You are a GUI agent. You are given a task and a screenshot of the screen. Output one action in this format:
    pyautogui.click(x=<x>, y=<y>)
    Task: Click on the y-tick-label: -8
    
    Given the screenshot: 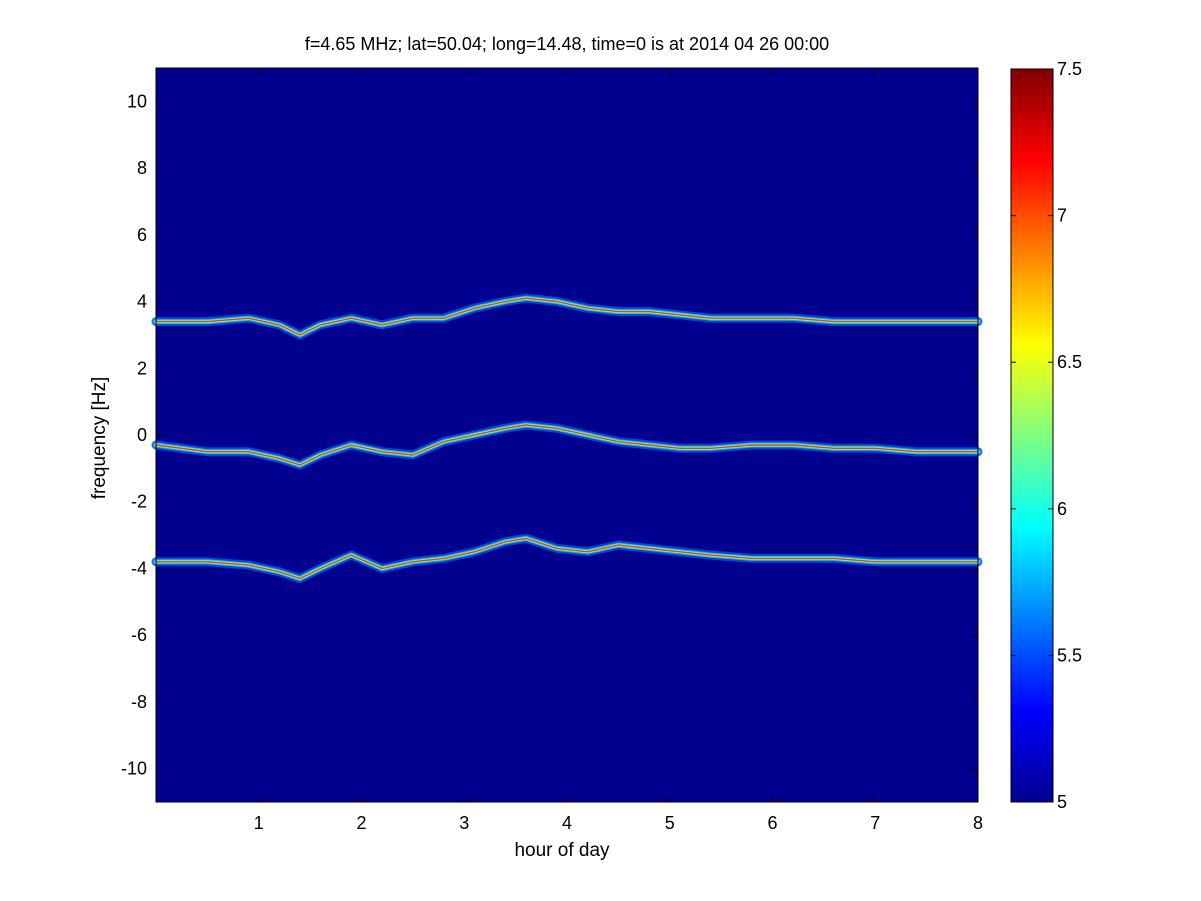 What is the action you would take?
    pyautogui.click(x=139, y=702)
    